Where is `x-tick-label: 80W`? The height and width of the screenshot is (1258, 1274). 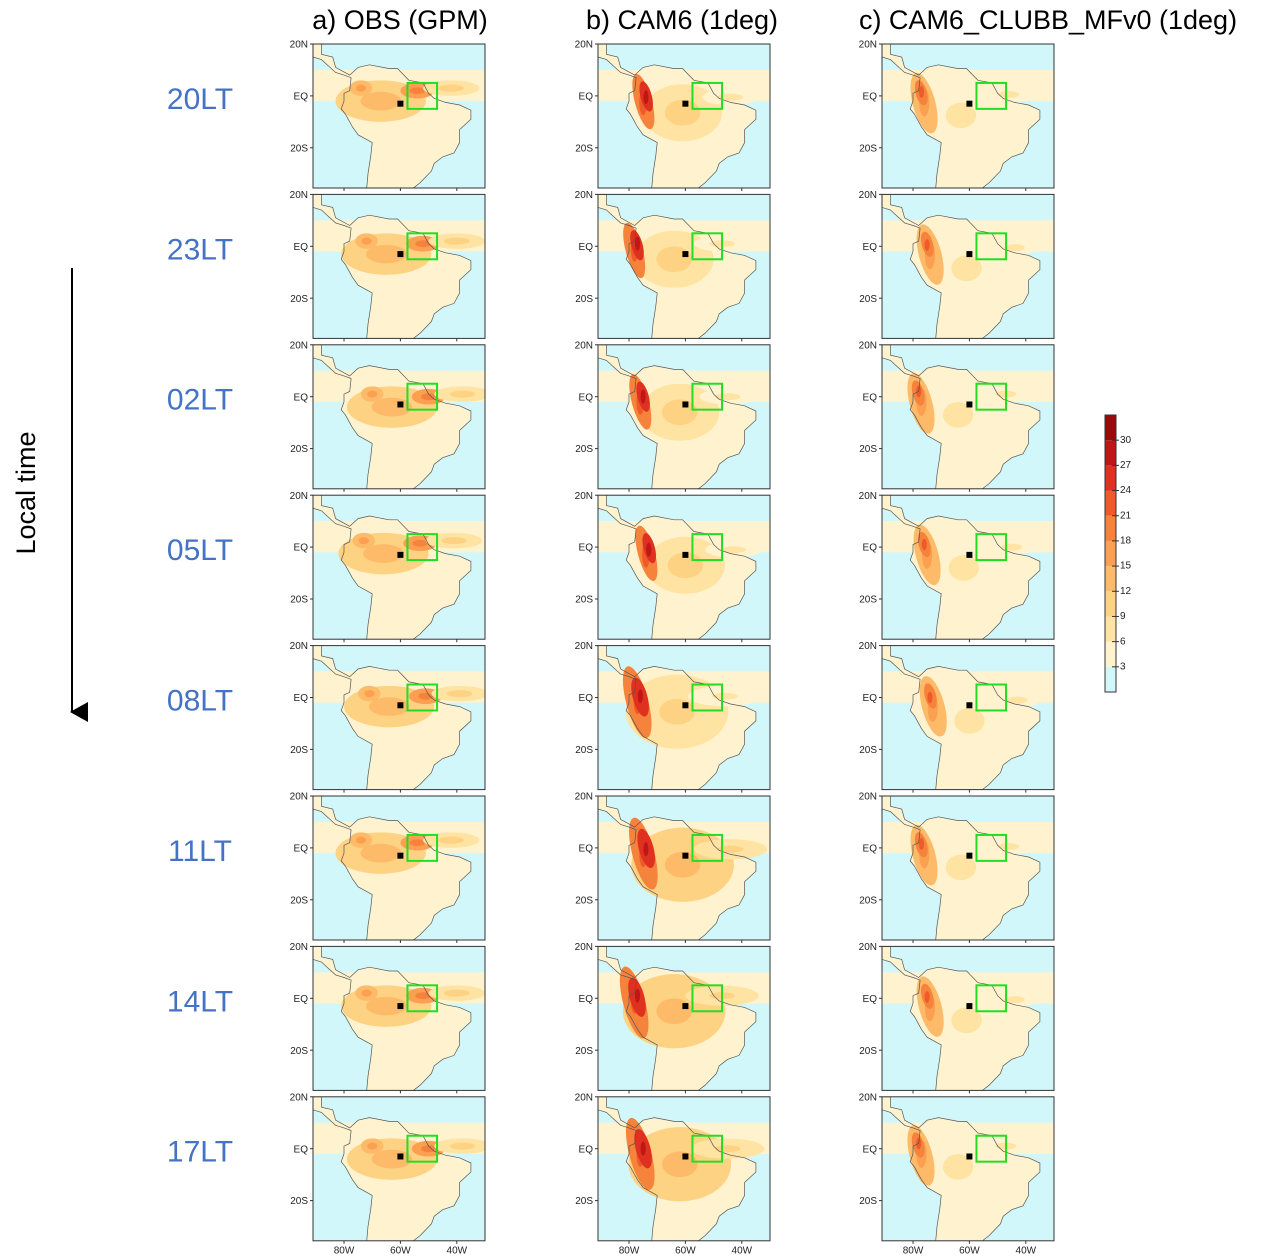
x-tick-label: 80W is located at coordinates (629, 1250).